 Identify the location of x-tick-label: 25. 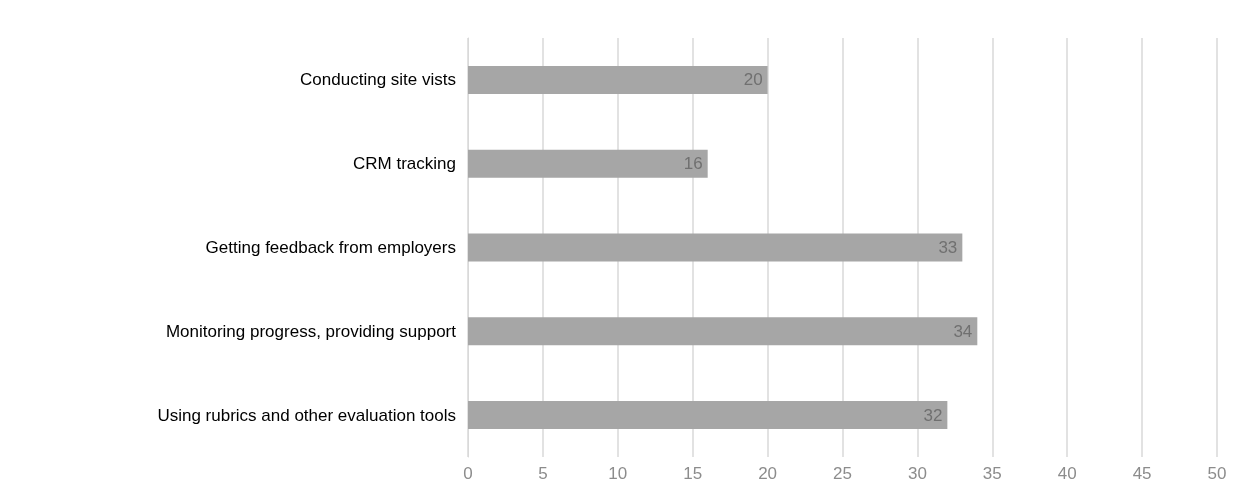
(842, 473).